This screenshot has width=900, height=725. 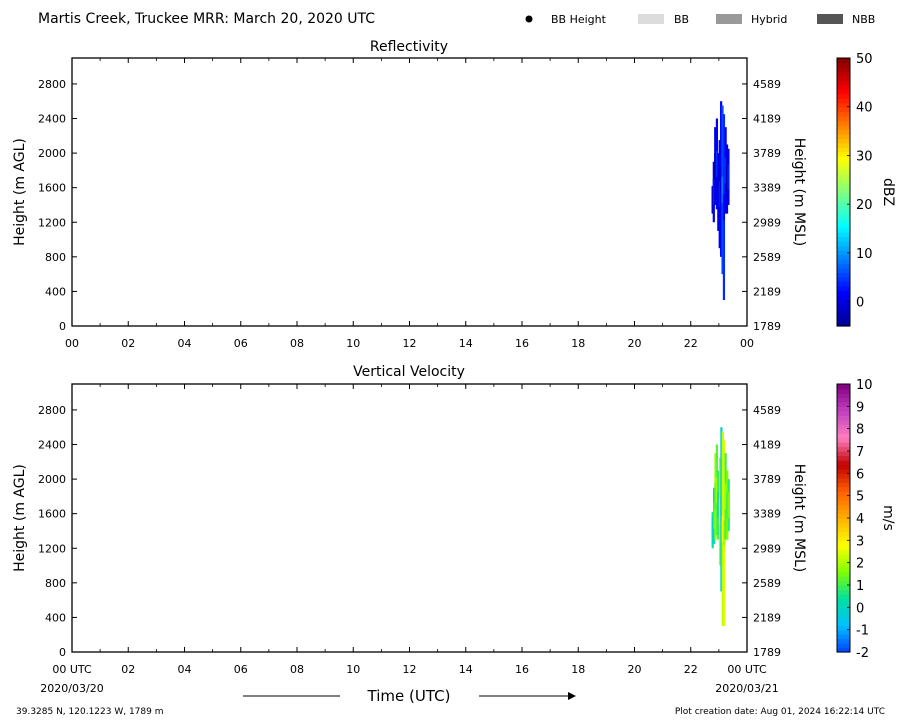 I want to click on y2-axis-label: Height (m MSL), so click(x=799, y=518).